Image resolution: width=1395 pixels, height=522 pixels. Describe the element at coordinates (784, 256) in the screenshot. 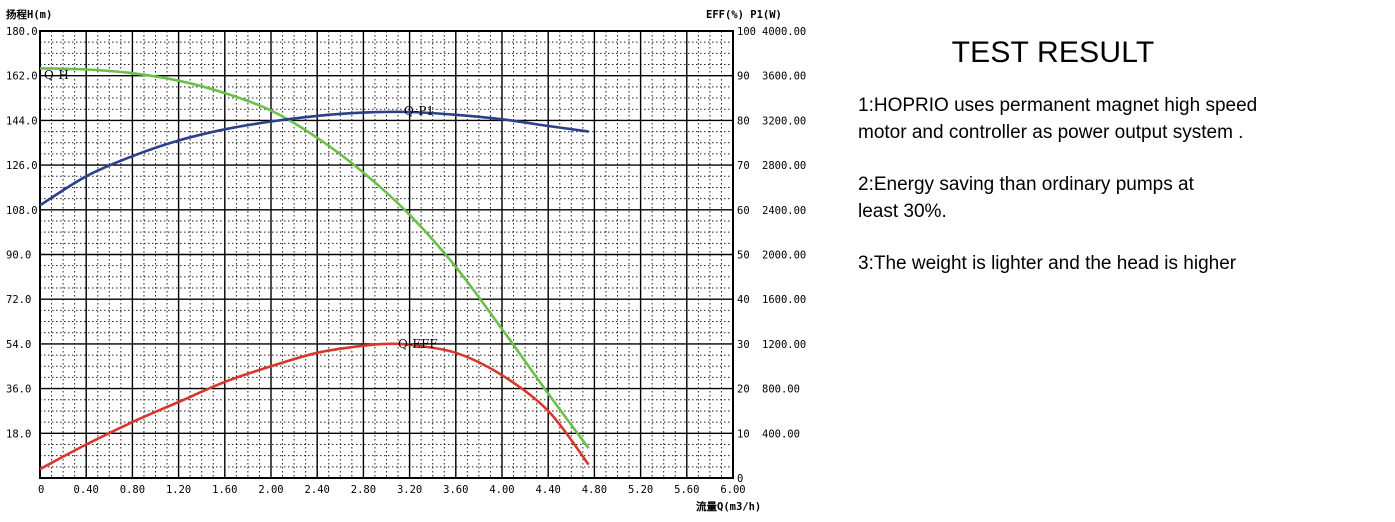

I see `power-y-tick-label: 2000.00` at that location.